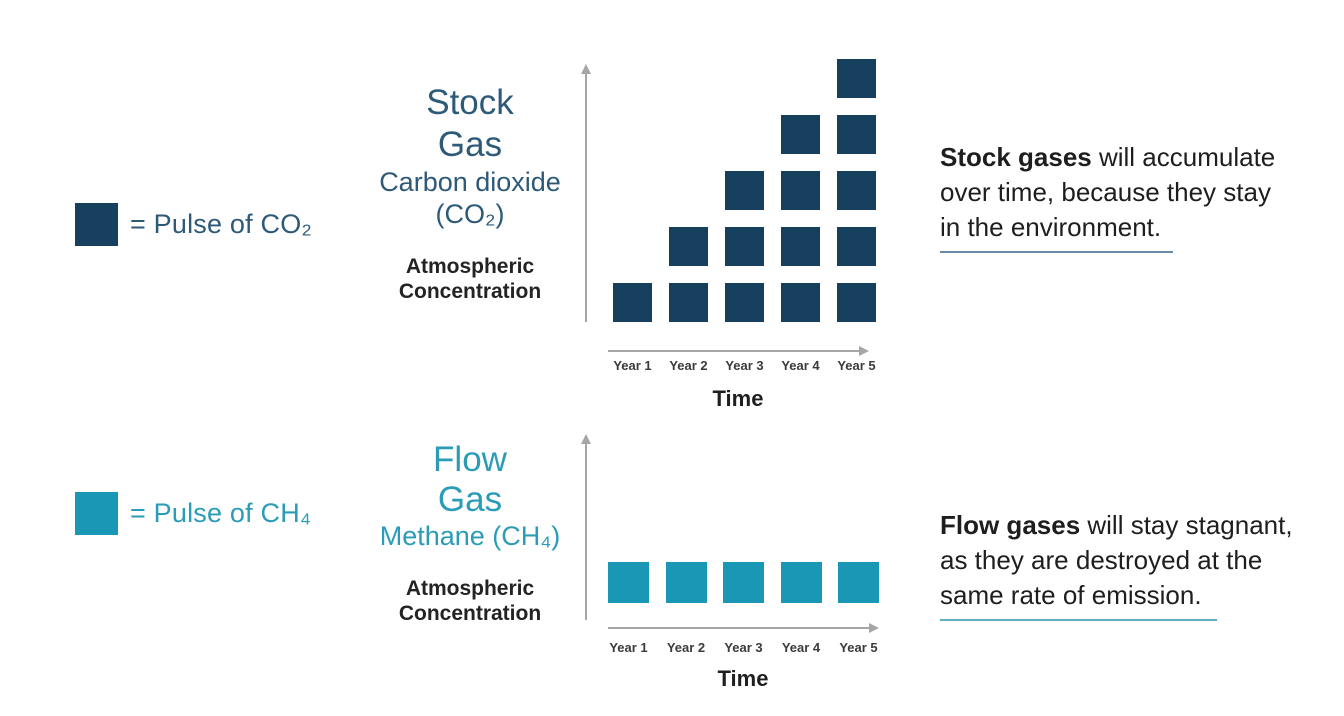  I want to click on ch4-swatch-icon, so click(96, 513).